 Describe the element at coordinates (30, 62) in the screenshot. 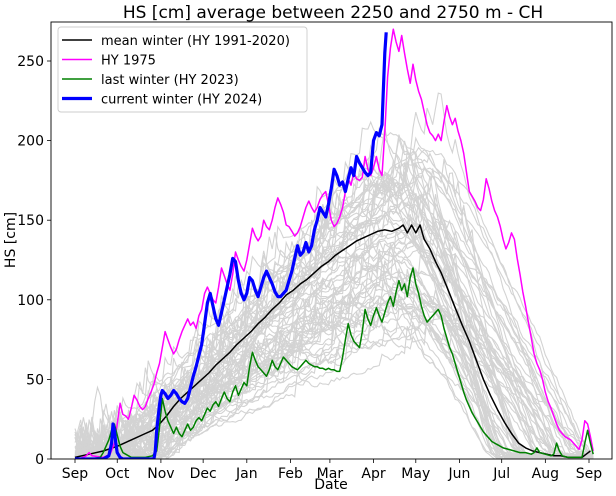

I see `y-tick-label: 250` at that location.